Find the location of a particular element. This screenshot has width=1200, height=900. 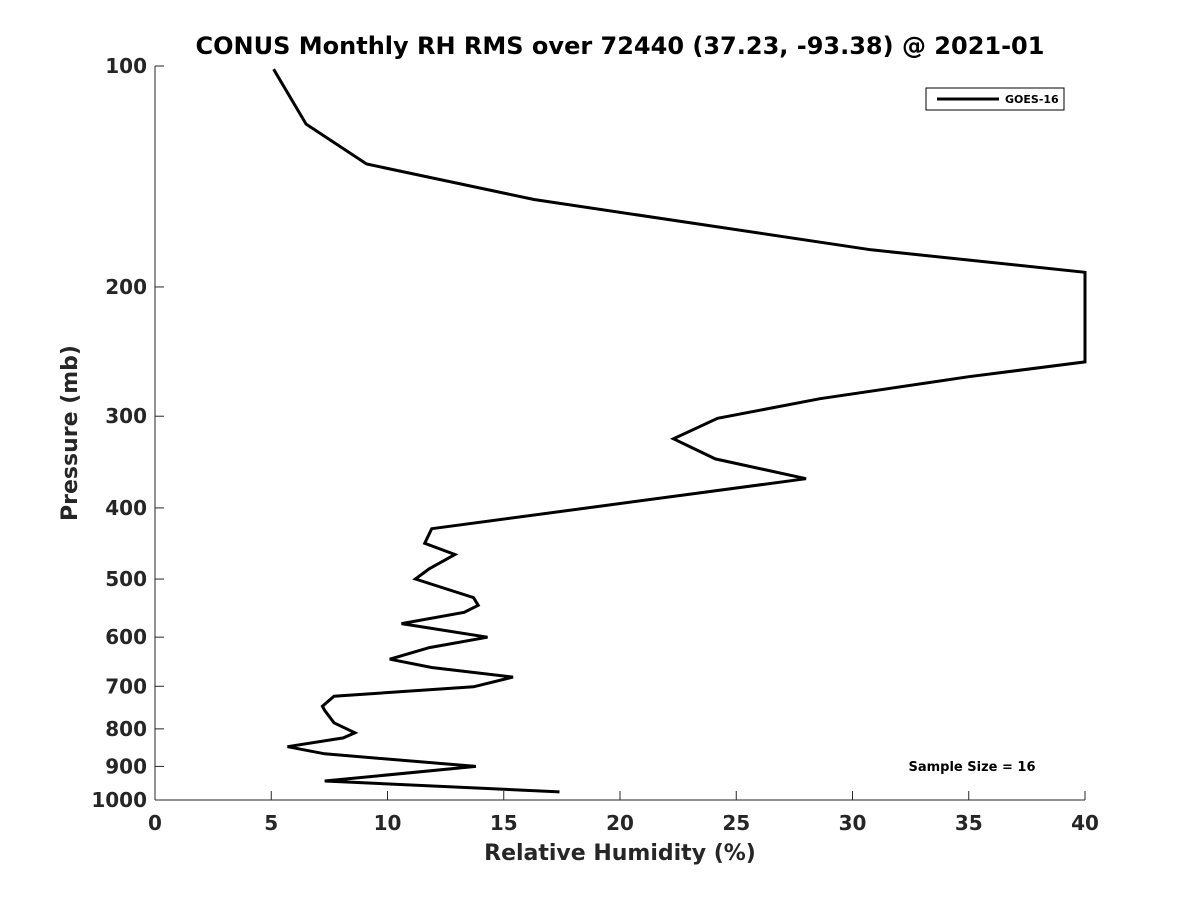

x-tick-label: 30 is located at coordinates (853, 823).